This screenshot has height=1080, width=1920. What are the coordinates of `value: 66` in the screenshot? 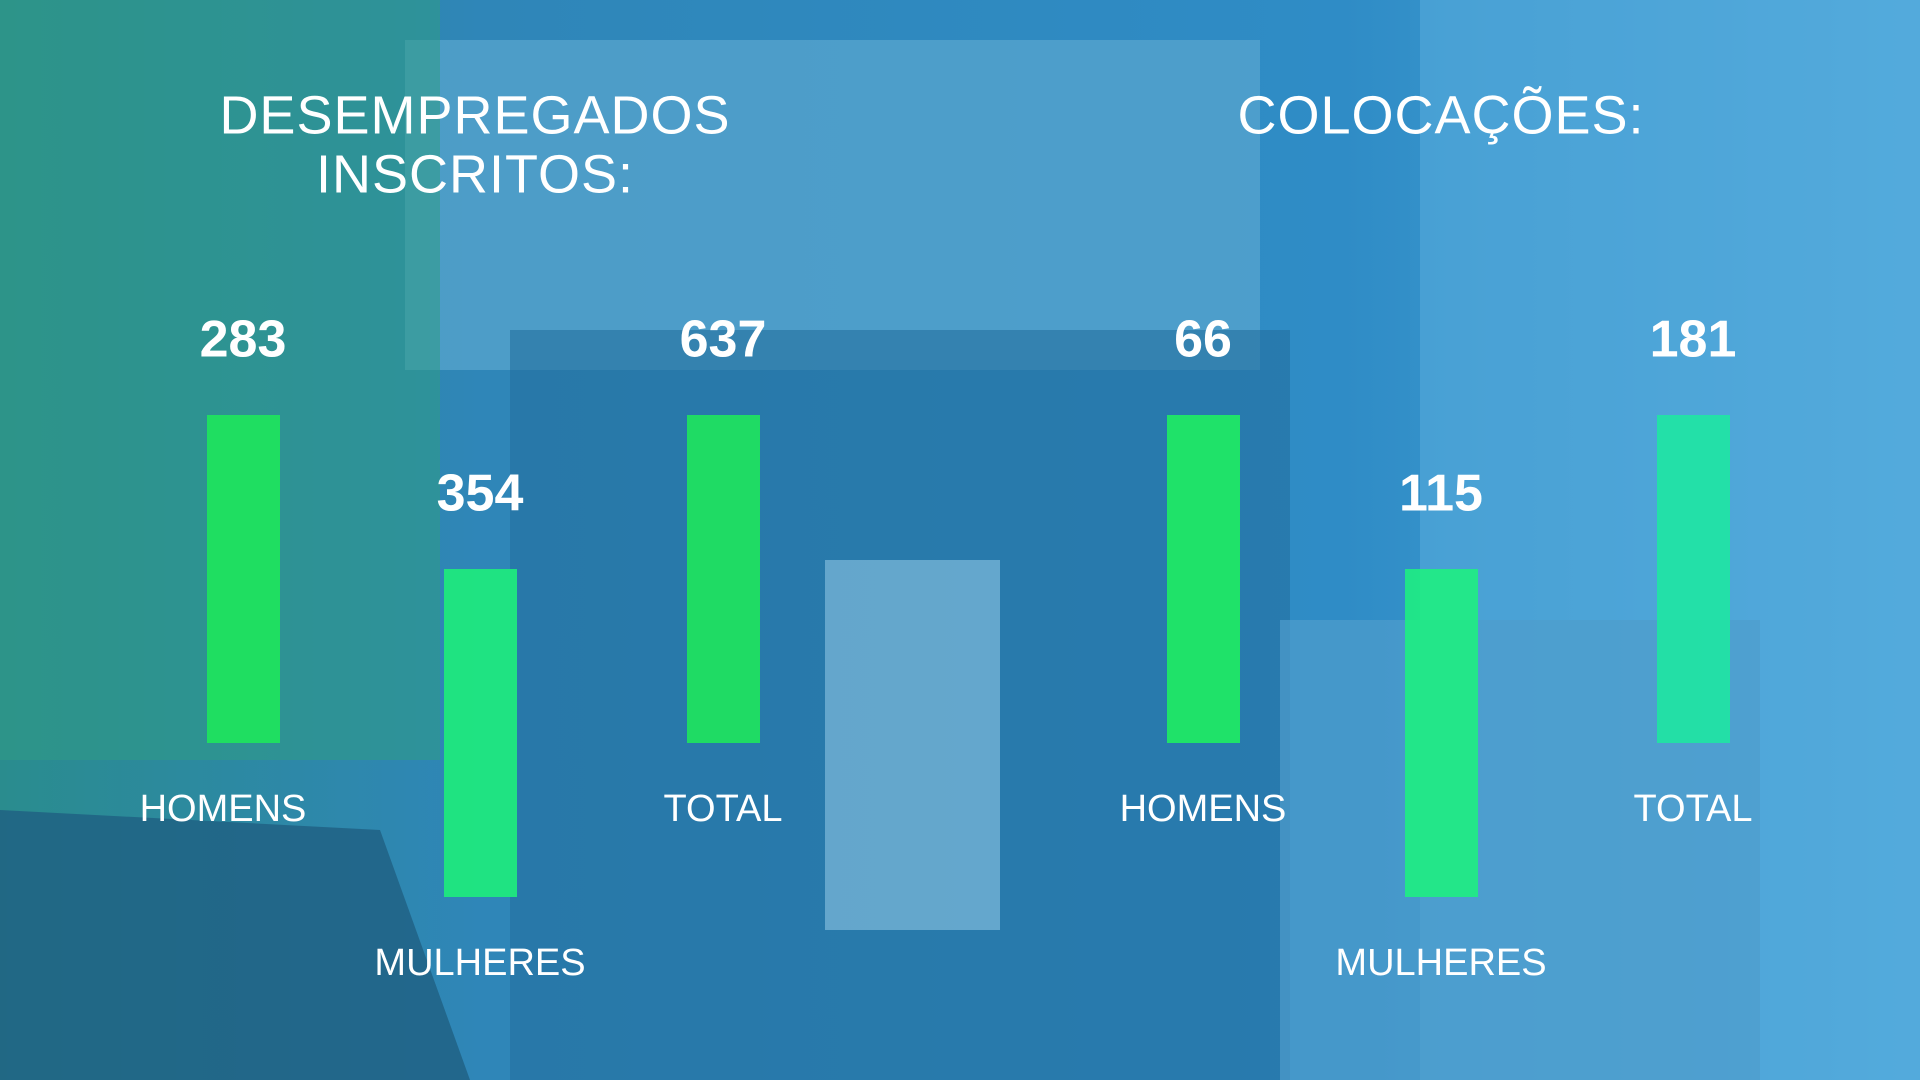 It's located at (1203, 340).